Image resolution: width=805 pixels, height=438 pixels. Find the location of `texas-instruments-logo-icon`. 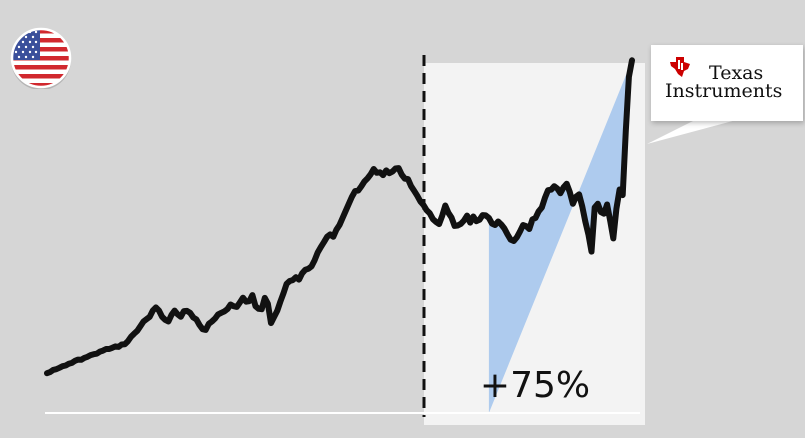

texas-instruments-logo-icon is located at coordinates (680, 67).